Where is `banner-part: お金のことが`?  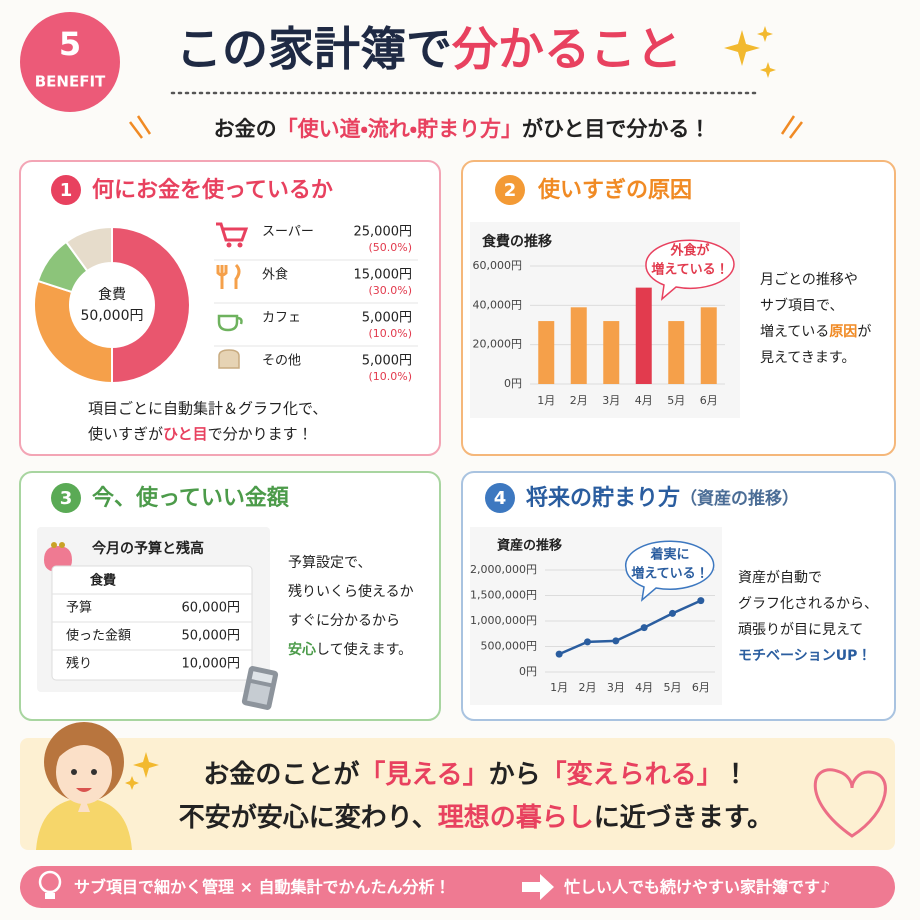 banner-part: お金のことが is located at coordinates (281, 774).